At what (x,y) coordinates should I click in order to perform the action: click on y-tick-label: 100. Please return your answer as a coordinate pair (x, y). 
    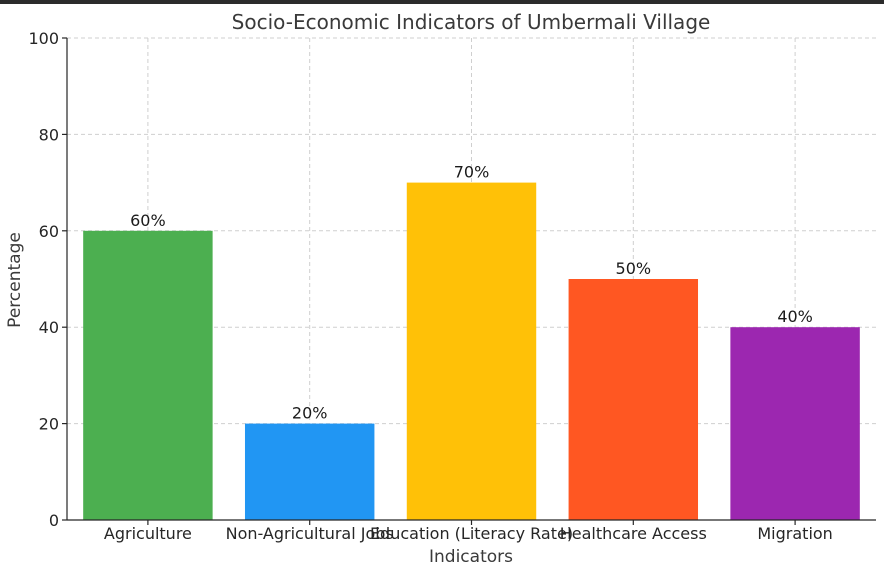
    Looking at the image, I should click on (43, 38).